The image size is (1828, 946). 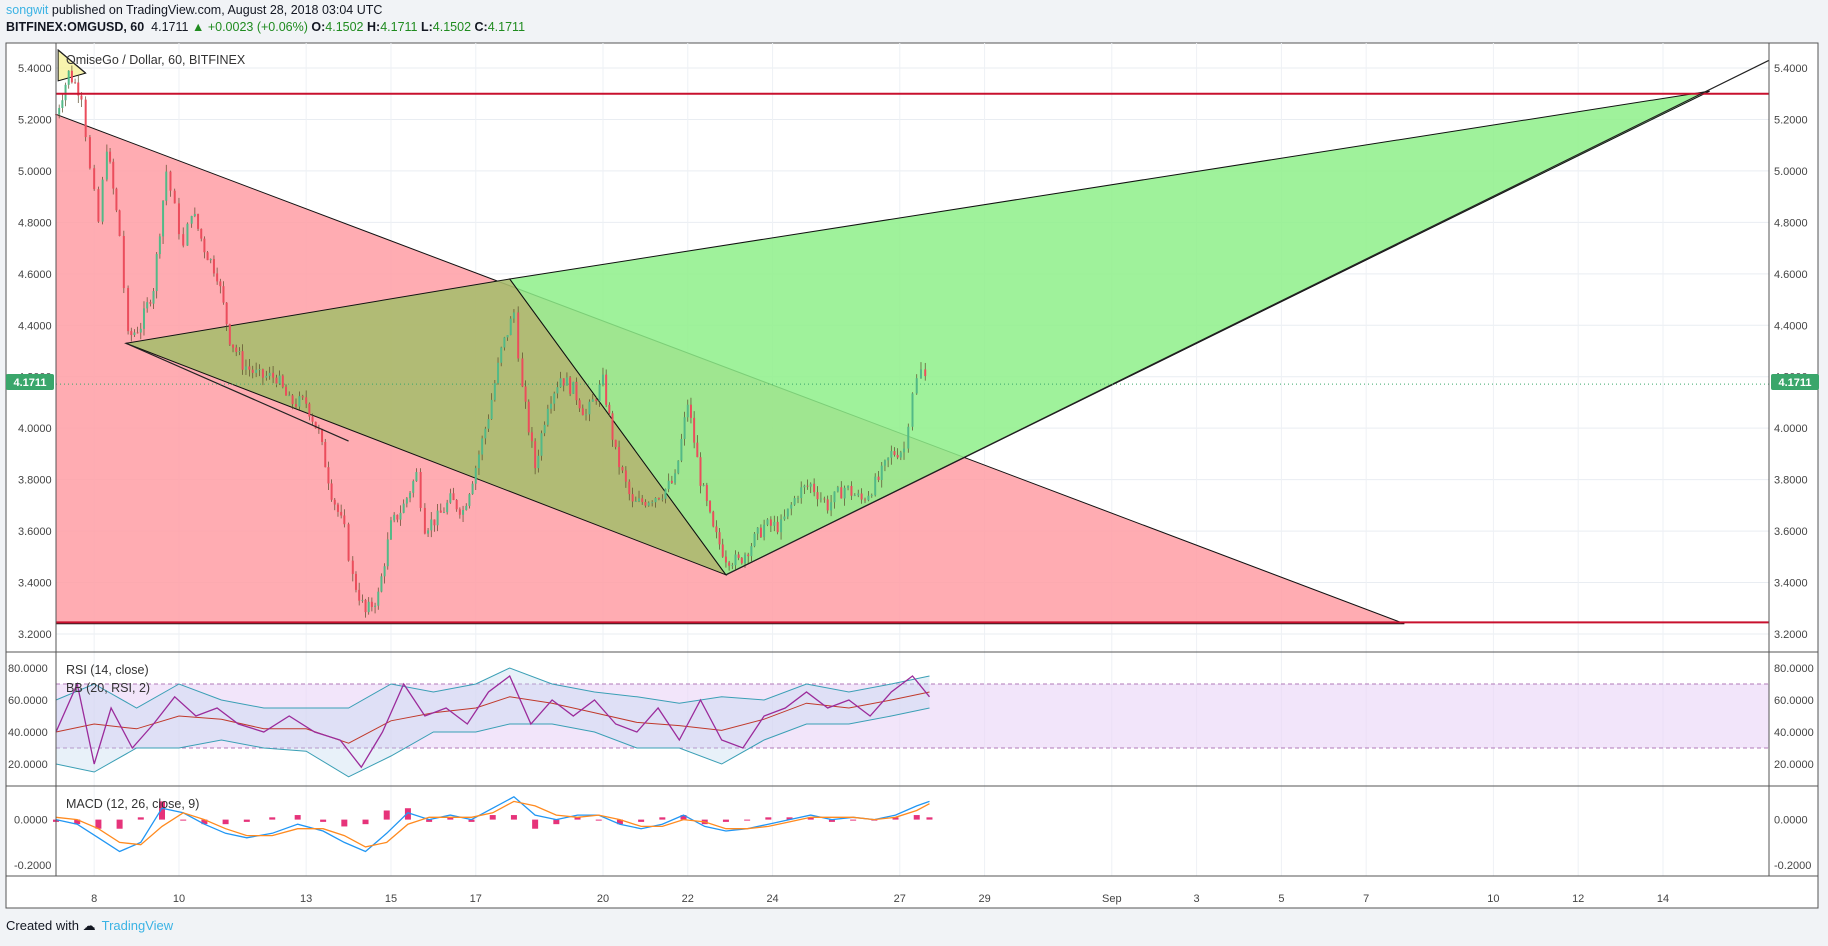 I want to click on open-label: O:, so click(x=318, y=27).